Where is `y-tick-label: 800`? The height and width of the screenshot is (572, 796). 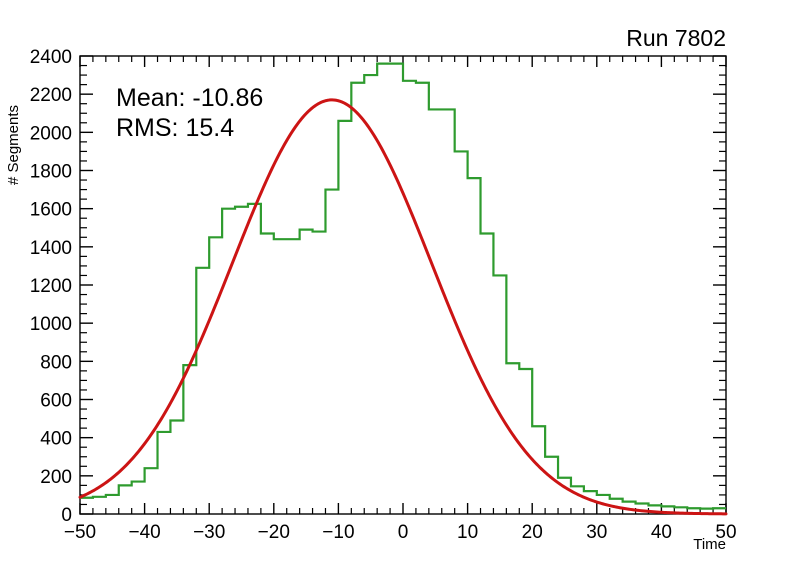 y-tick-label: 800 is located at coordinates (56, 362).